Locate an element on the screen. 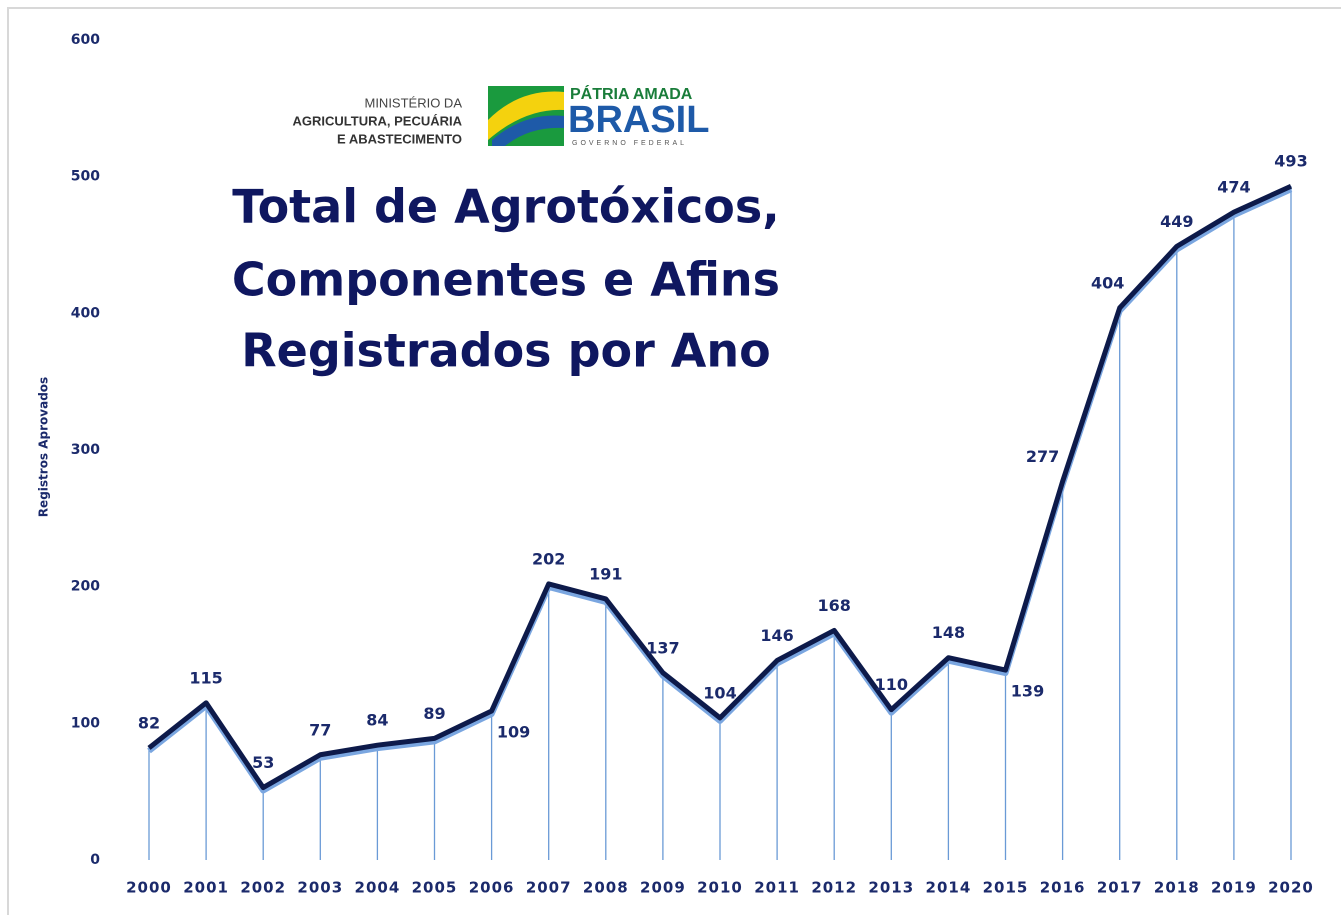  x-tick-label: 2003 is located at coordinates (320, 888).